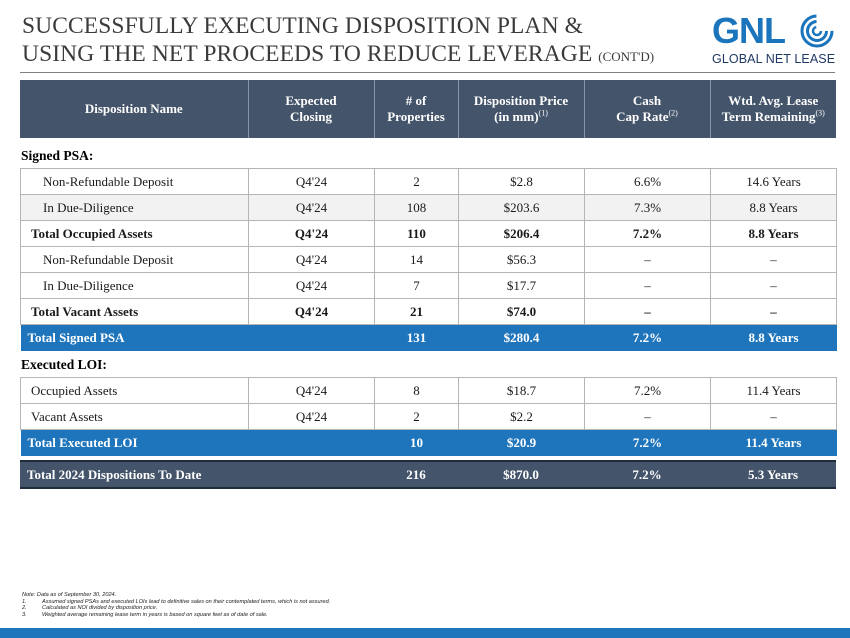  I want to click on subtotal-row: Total Vacant Assets Q4'24 21 $74.0 – –, so click(428, 311).